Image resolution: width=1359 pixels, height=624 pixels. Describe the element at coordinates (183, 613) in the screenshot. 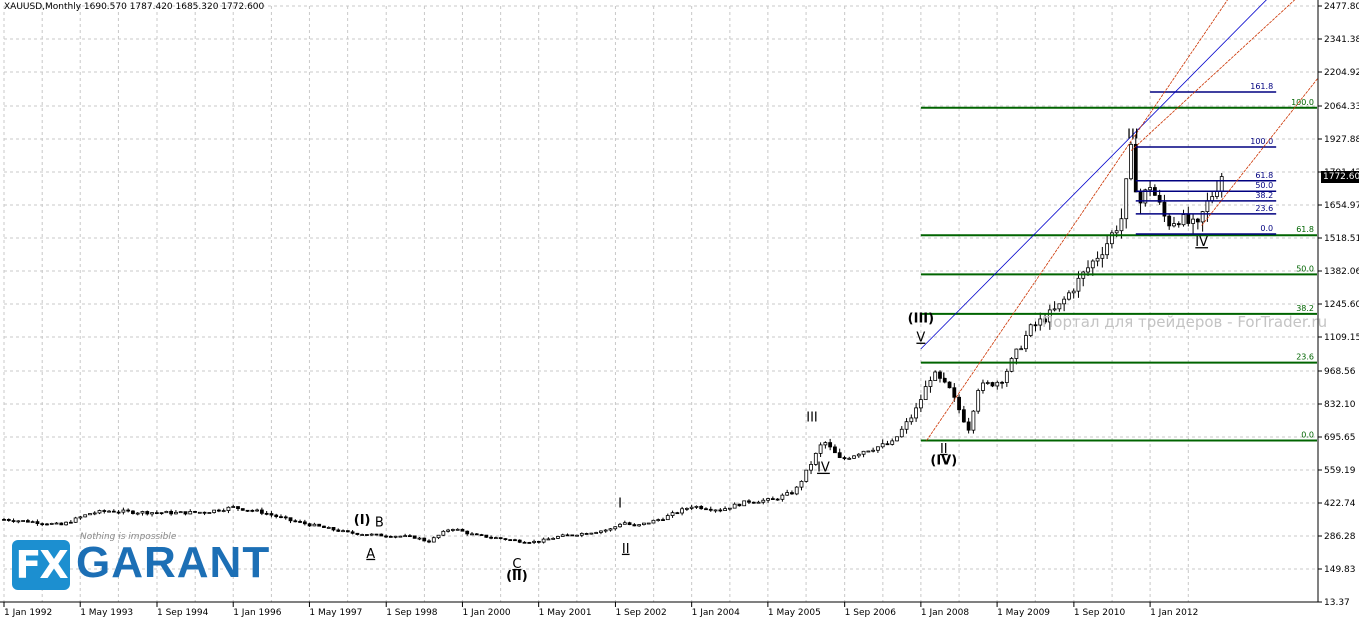

I see `x-tick-label: 1 Sep 1994` at that location.